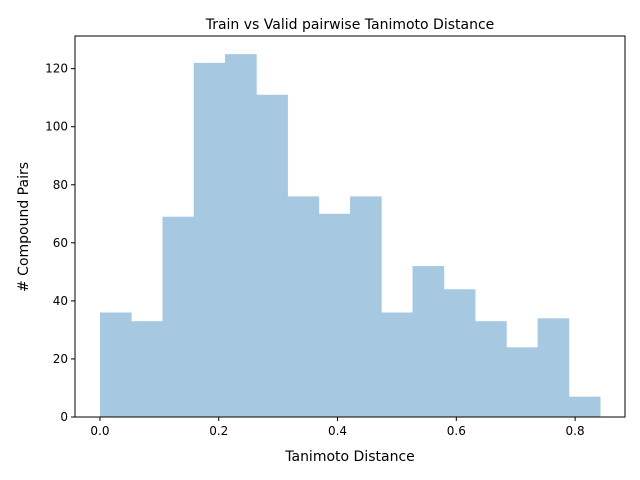 The height and width of the screenshot is (480, 640). Describe the element at coordinates (64, 417) in the screenshot. I see `y-tick-label: 0` at that location.